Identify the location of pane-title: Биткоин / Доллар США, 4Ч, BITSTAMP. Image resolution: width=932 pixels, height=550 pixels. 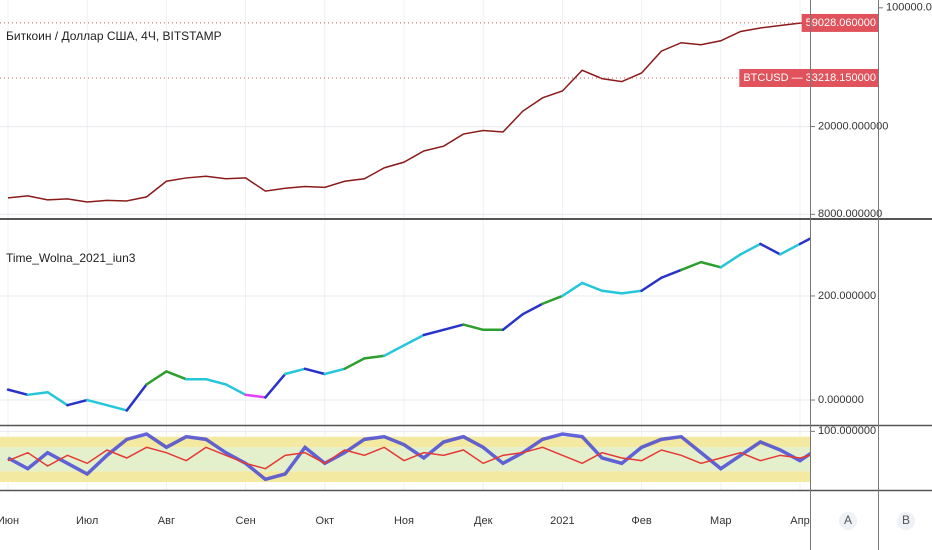
(114, 36).